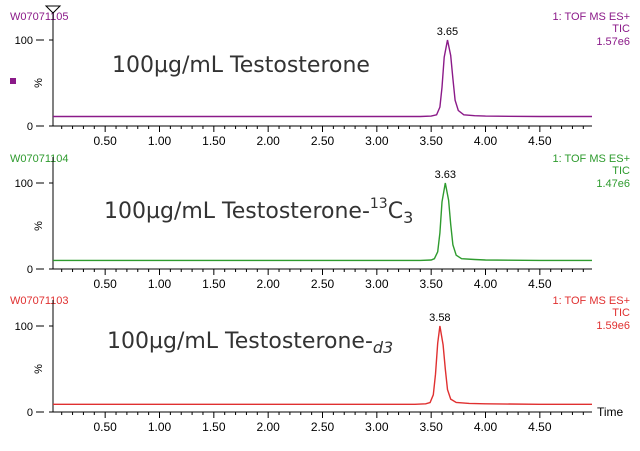  I want to click on intensity-label: 1.59e6, so click(613, 326).